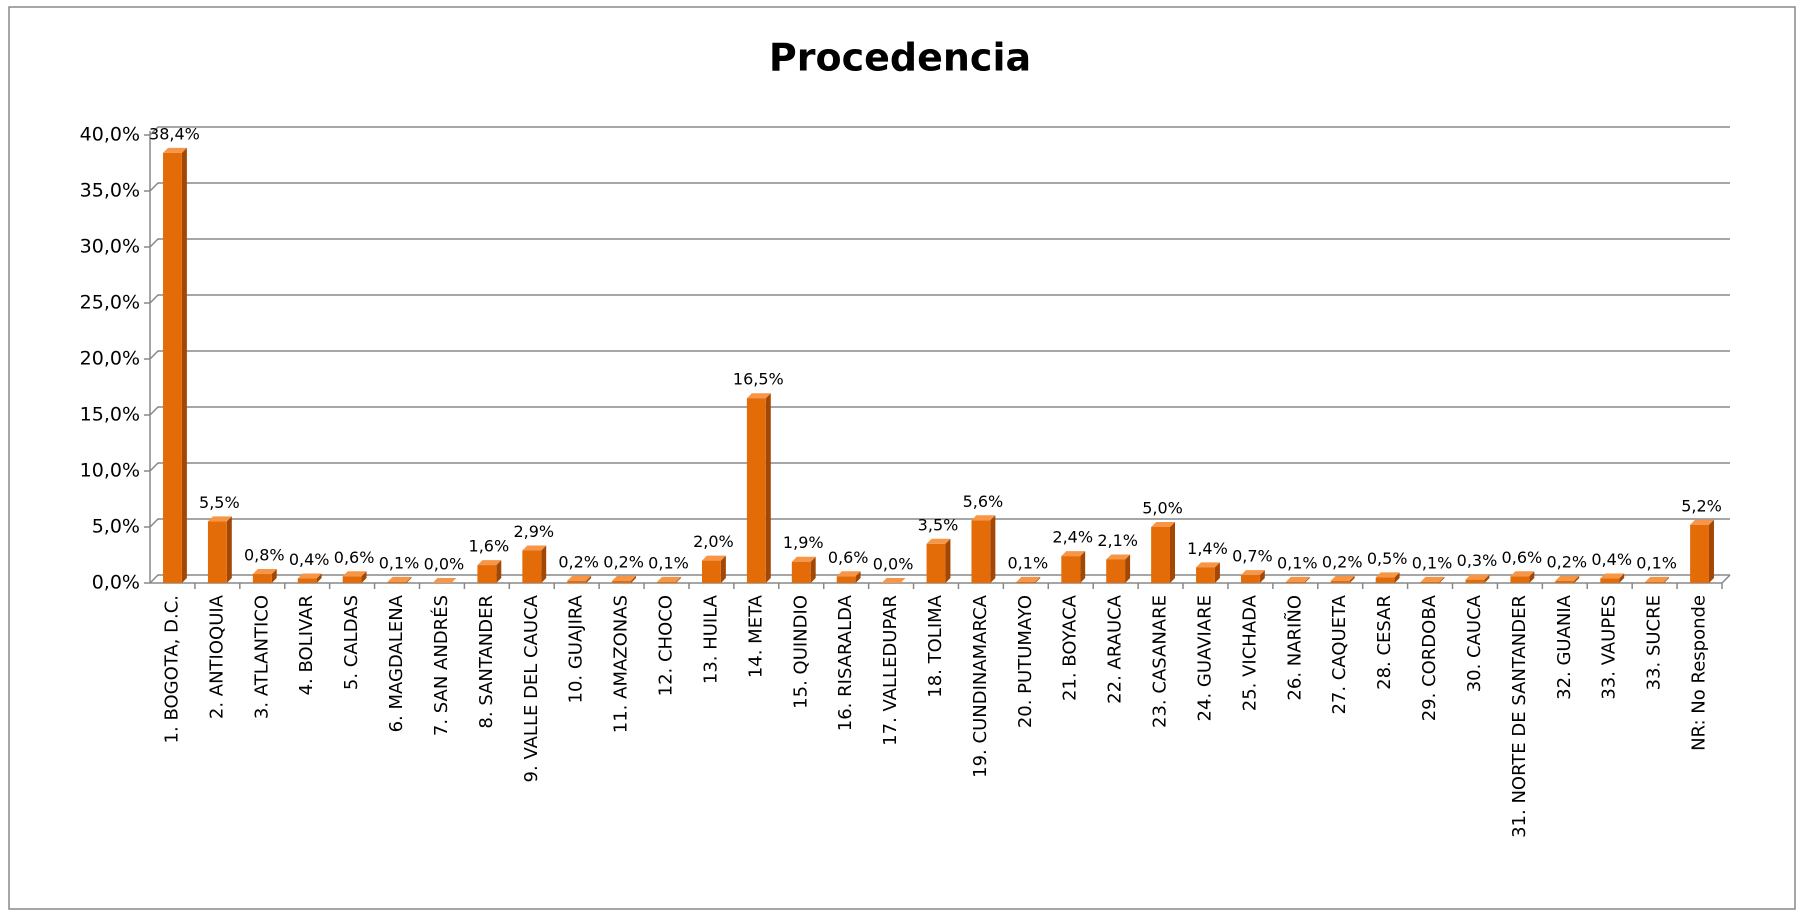 The height and width of the screenshot is (912, 1800). I want to click on y-tick-label: 0,0%, so click(116, 583).